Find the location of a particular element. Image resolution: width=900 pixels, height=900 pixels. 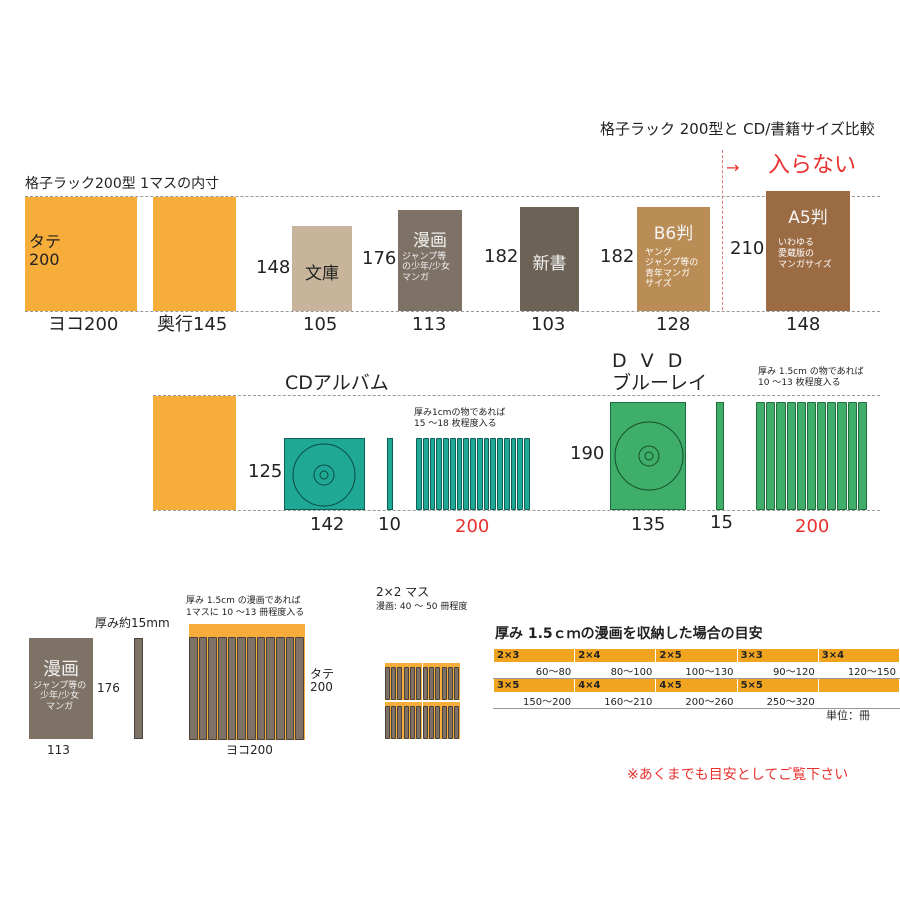

cell-side-row2 is located at coordinates (194, 453).